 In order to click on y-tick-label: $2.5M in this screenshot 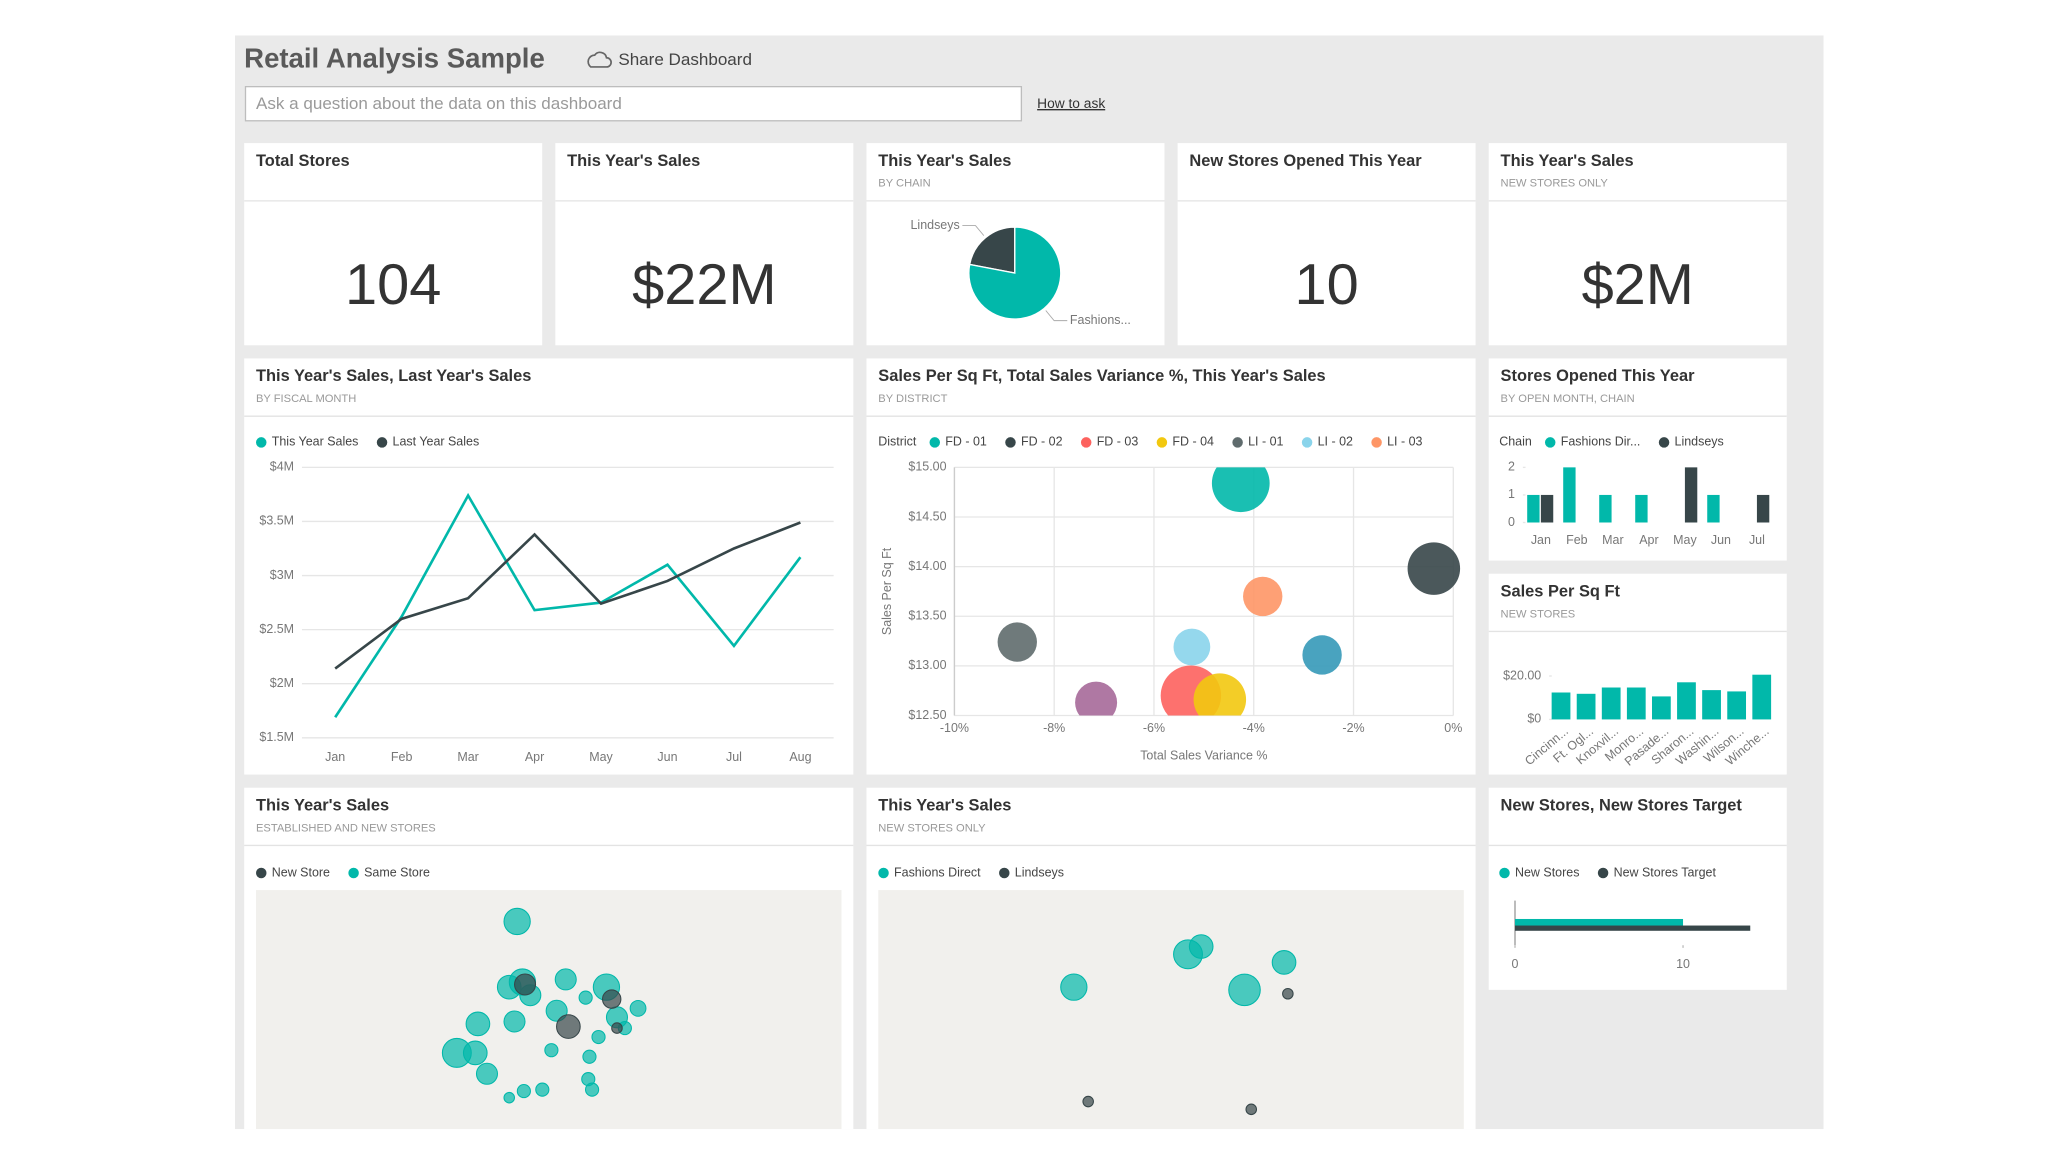, I will do `click(276, 629)`.